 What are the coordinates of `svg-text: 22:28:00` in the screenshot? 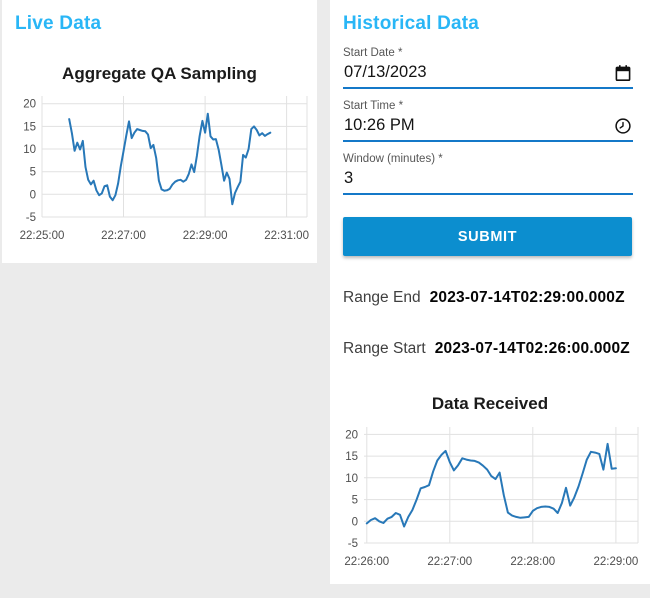 It's located at (532, 562).